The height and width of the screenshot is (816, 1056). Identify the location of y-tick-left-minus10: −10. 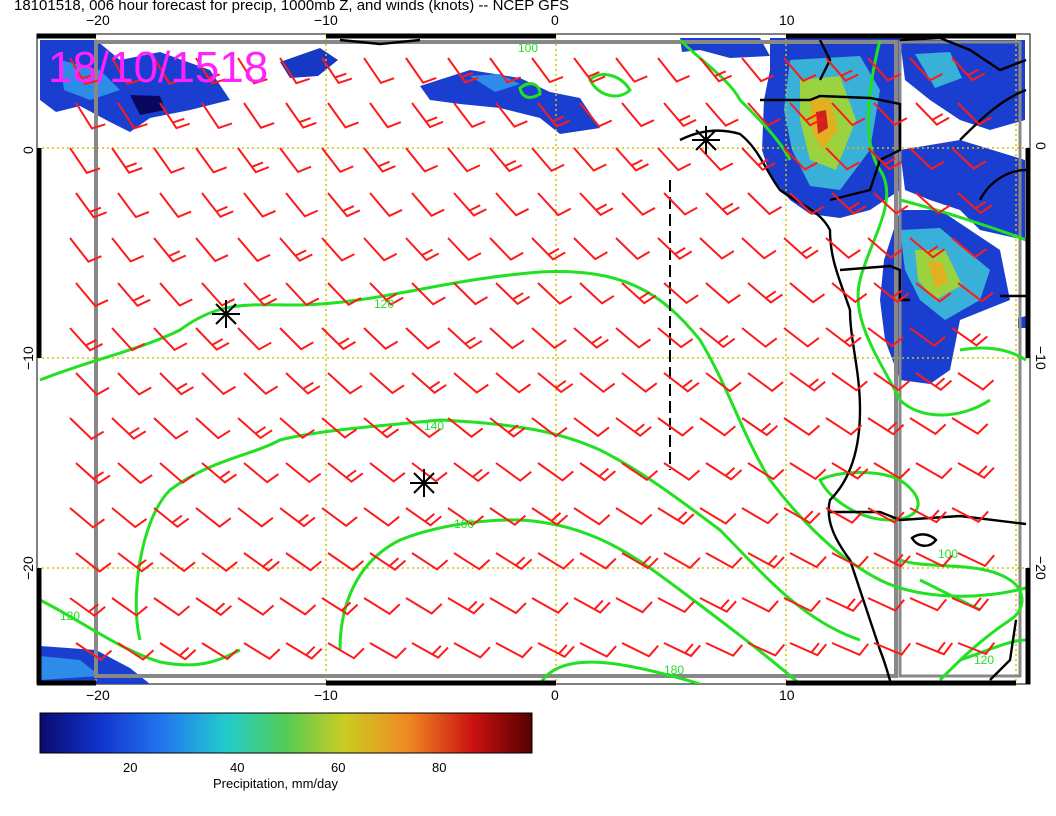
(28, 358).